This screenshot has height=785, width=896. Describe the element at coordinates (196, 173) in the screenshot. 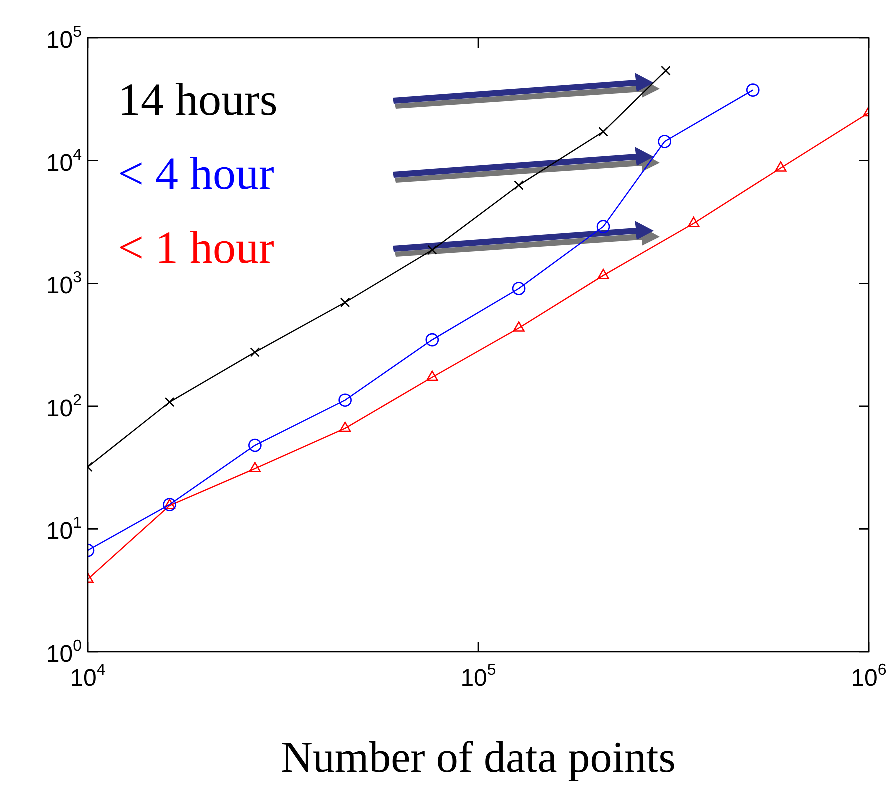

I see `annotation: < 4 hour` at that location.